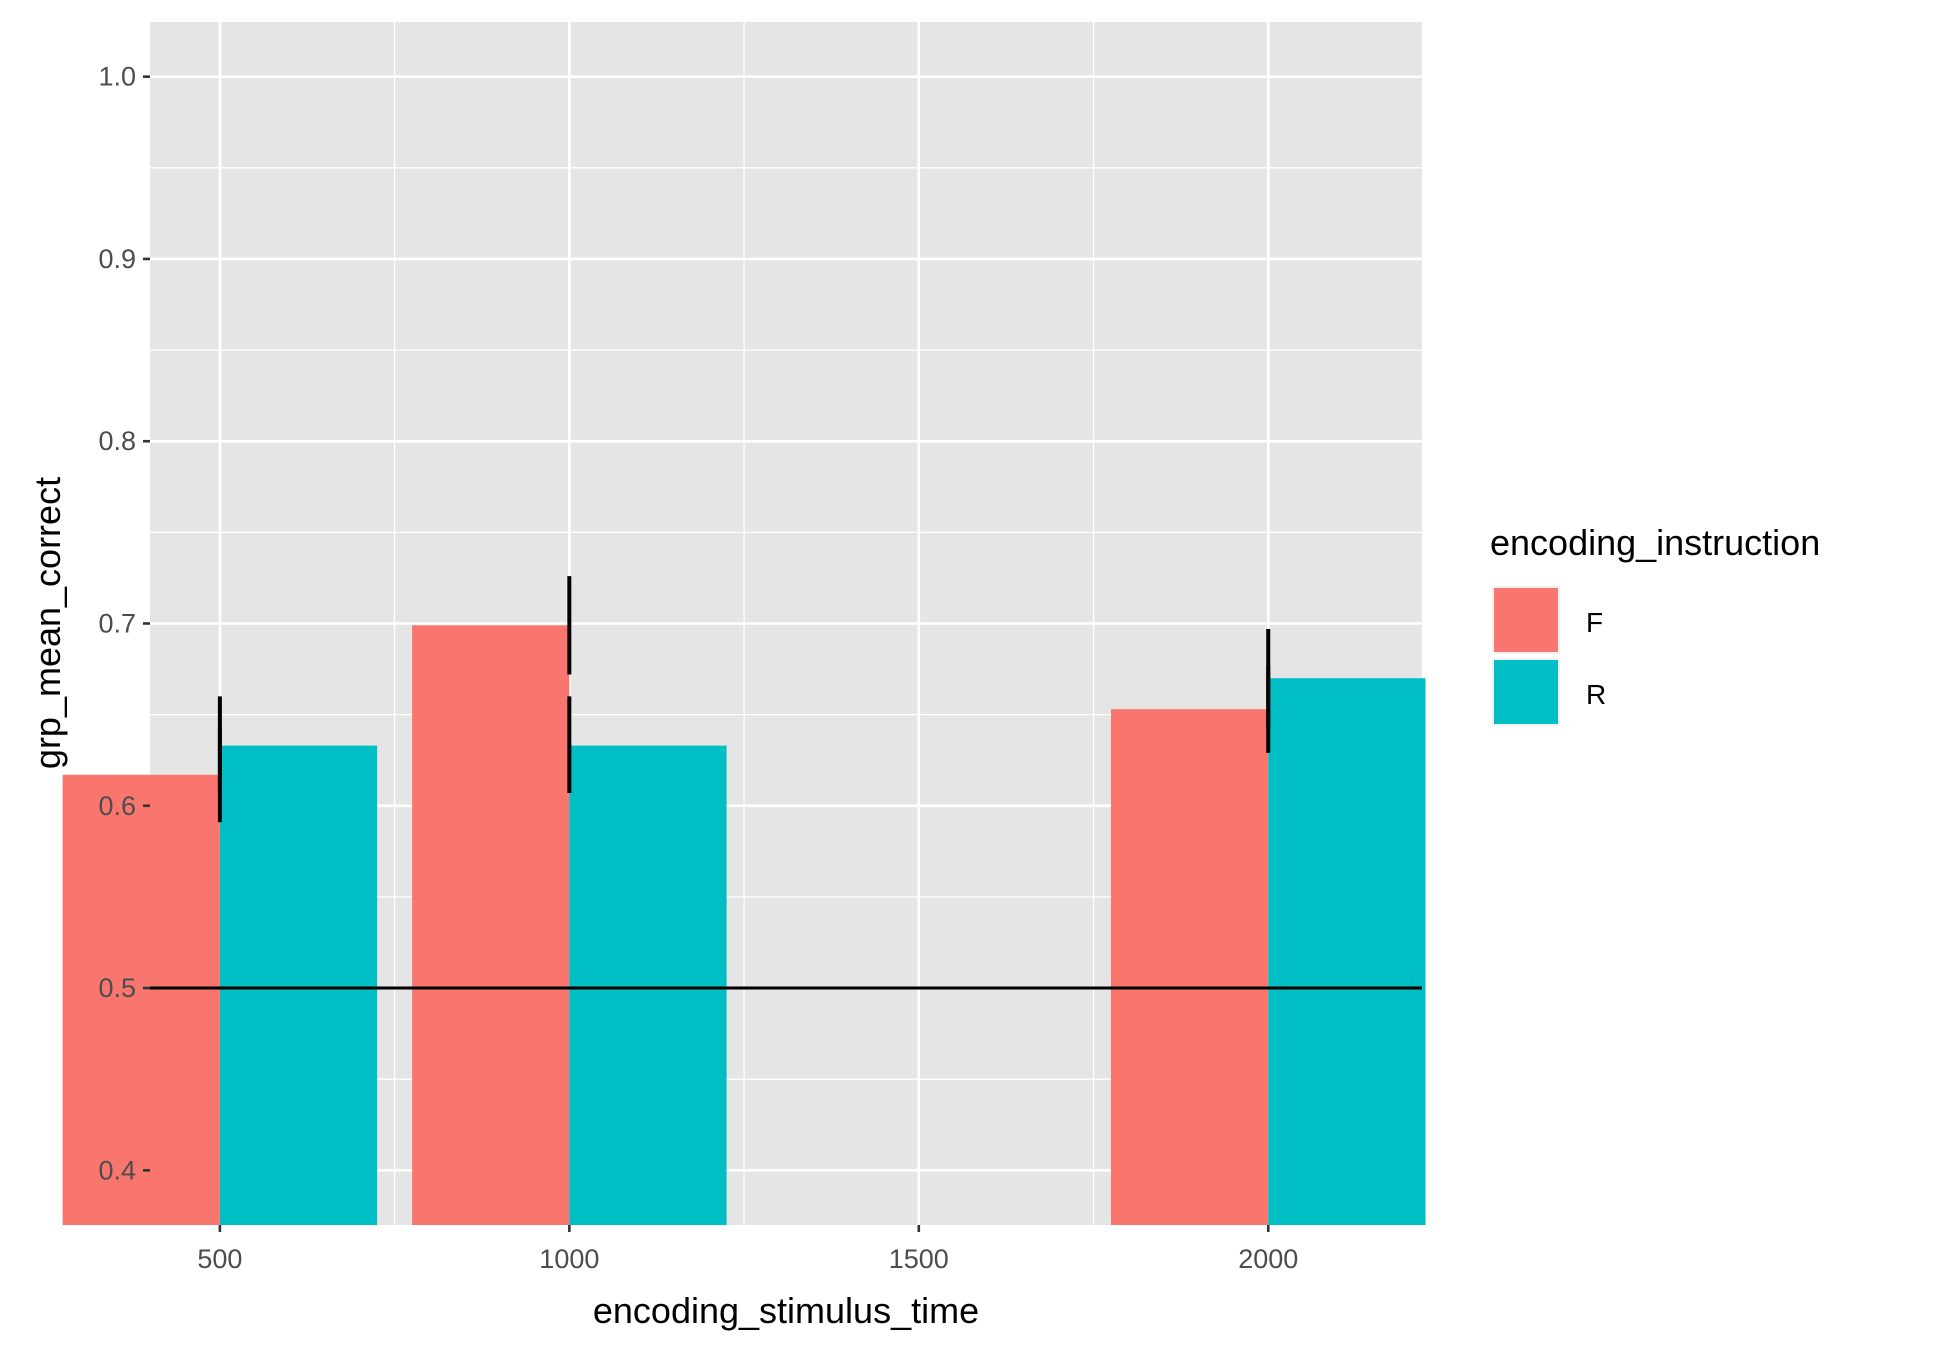 This screenshot has height=1350, width=1950. Describe the element at coordinates (747, 1249) in the screenshot. I see `x-axis: 500 1000 1500 2000` at that location.